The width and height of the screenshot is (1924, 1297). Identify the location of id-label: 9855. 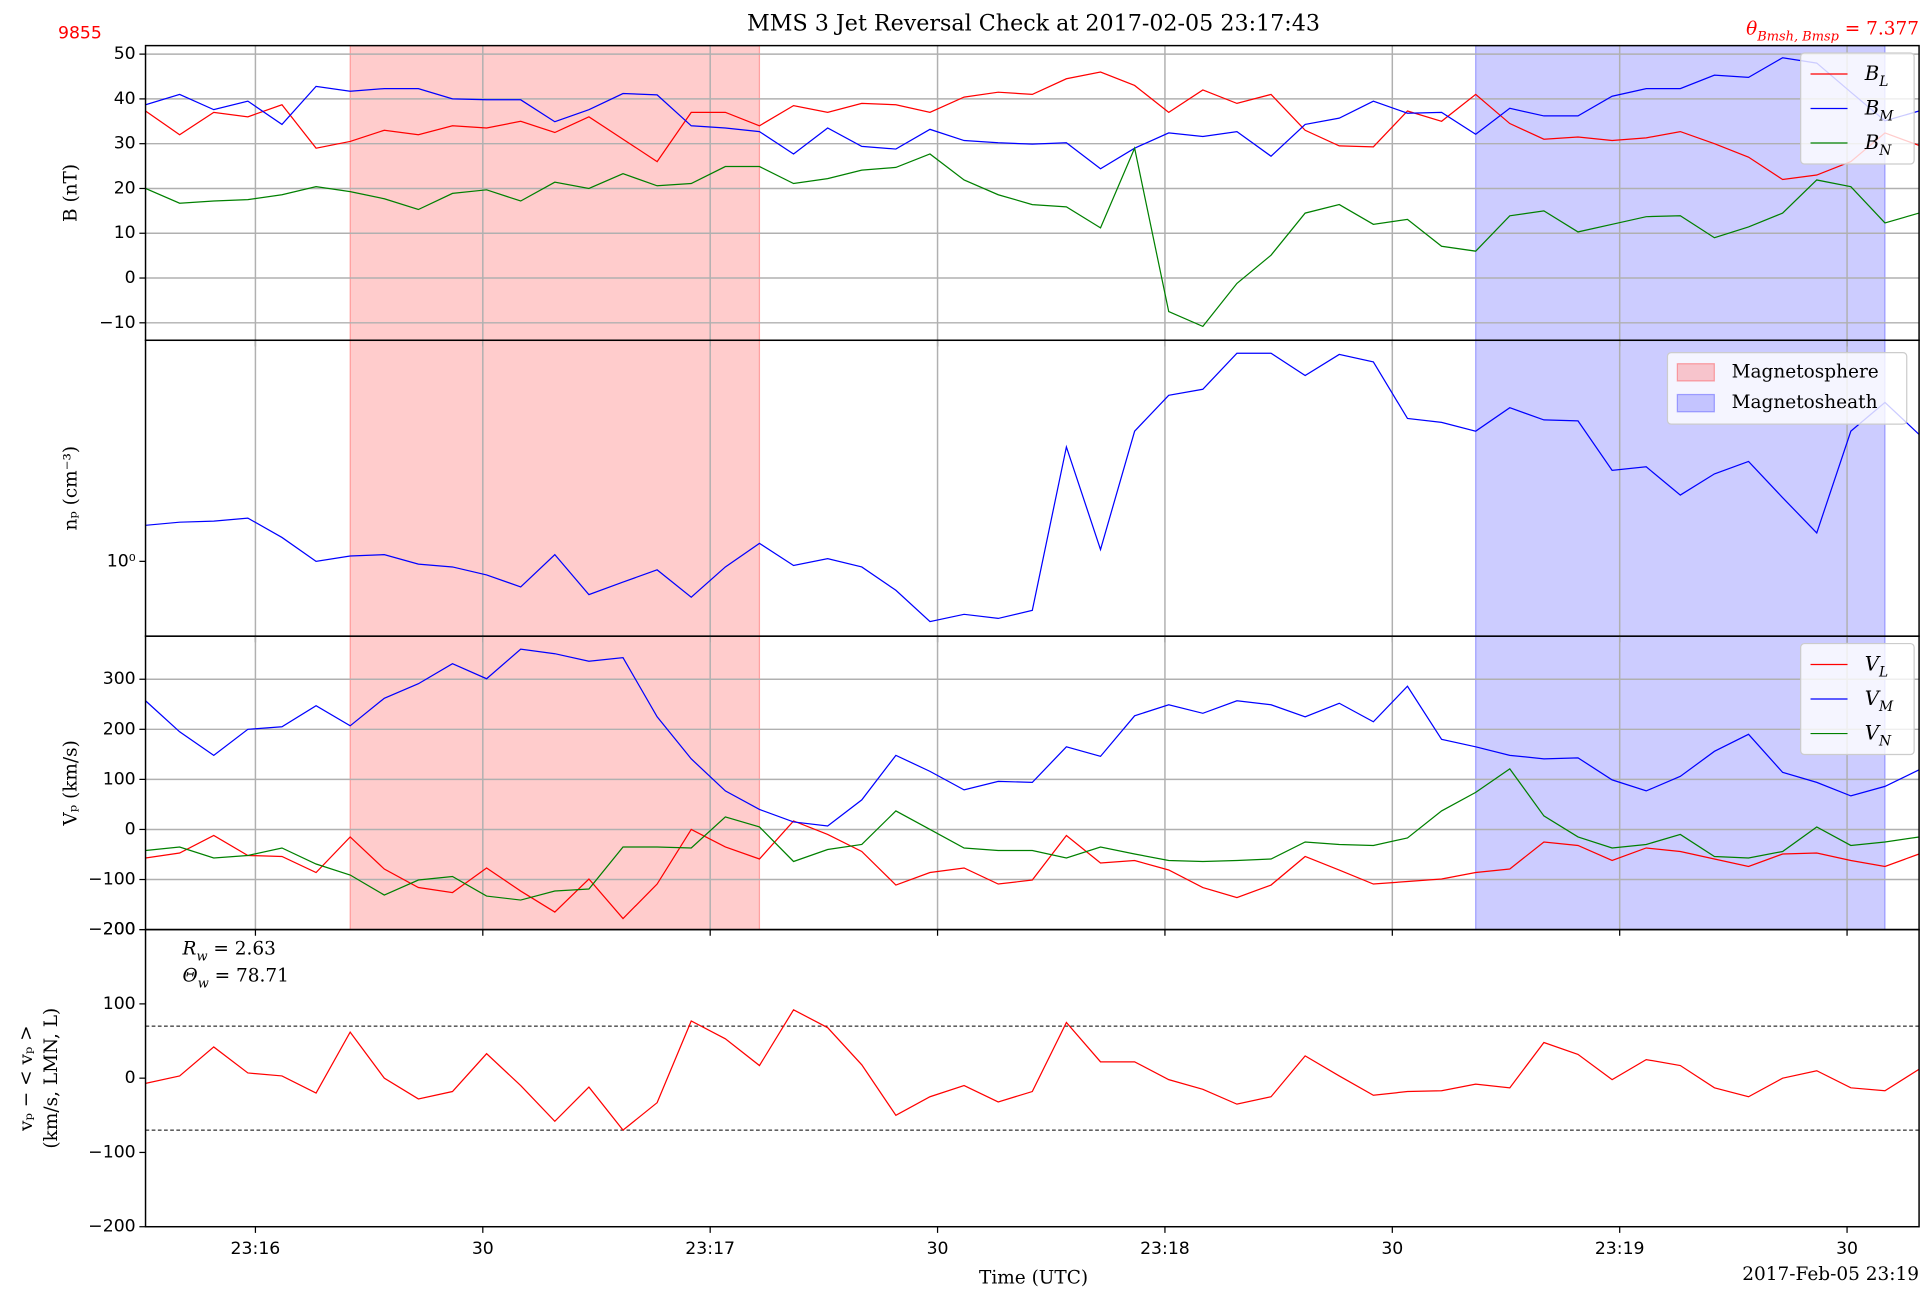
(80, 33).